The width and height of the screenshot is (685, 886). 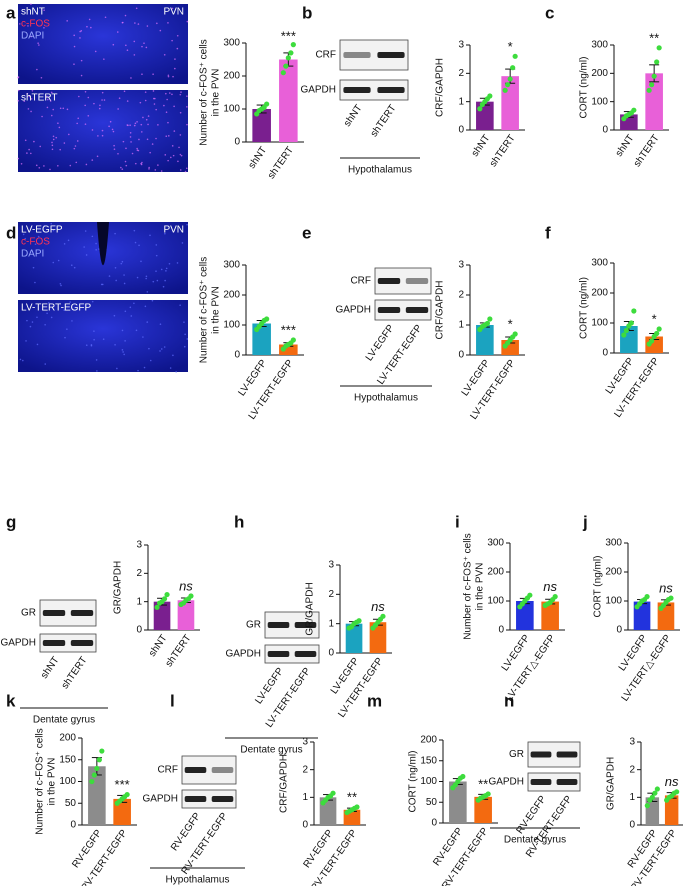 What do you see at coordinates (307, 12) in the screenshot?
I see `panel-letter: b` at bounding box center [307, 12].